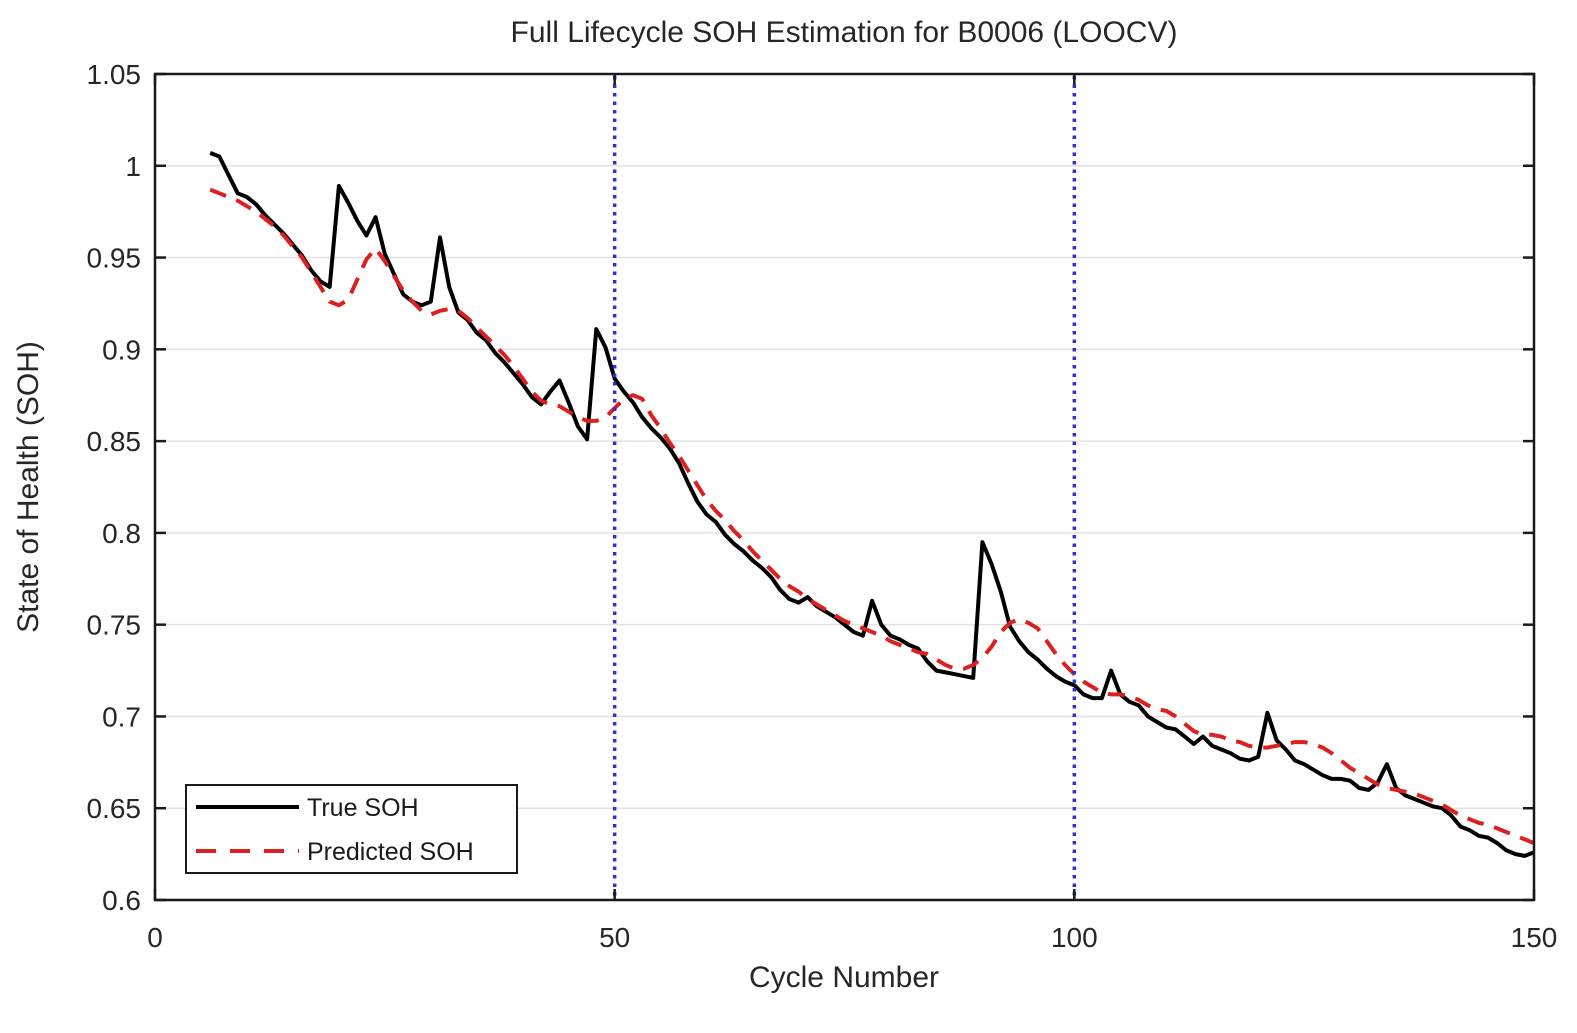 The width and height of the screenshot is (1577, 1033). Describe the element at coordinates (1534, 937) in the screenshot. I see `x-tick-label: 150` at that location.